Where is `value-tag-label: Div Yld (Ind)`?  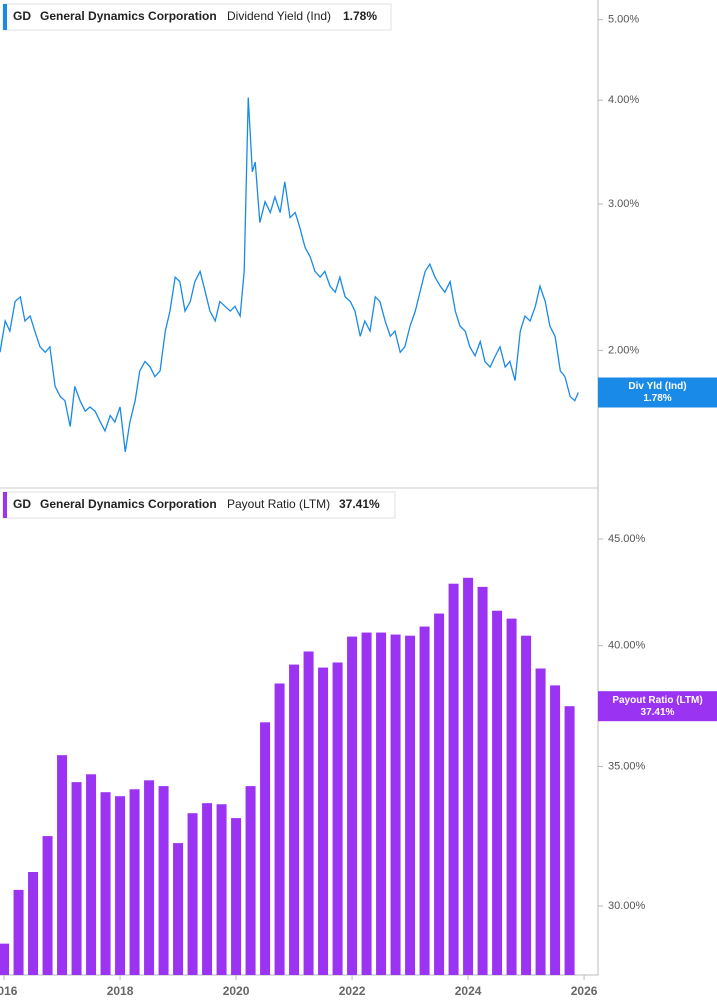
value-tag-label: Div Yld (Ind) is located at coordinates (657, 386).